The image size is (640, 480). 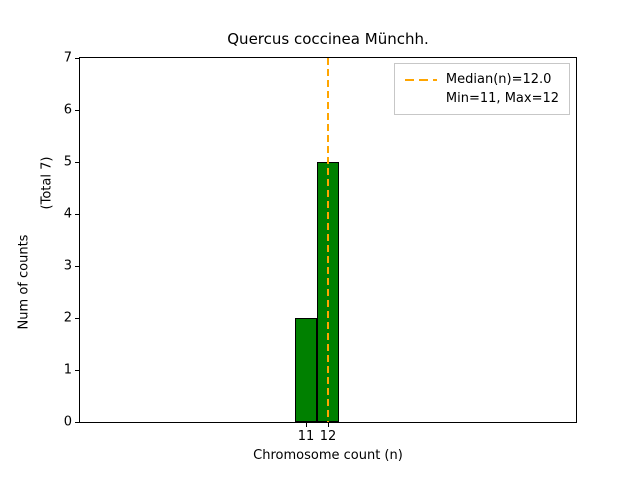 What do you see at coordinates (421, 99) in the screenshot?
I see `legend-swatch-spacer` at bounding box center [421, 99].